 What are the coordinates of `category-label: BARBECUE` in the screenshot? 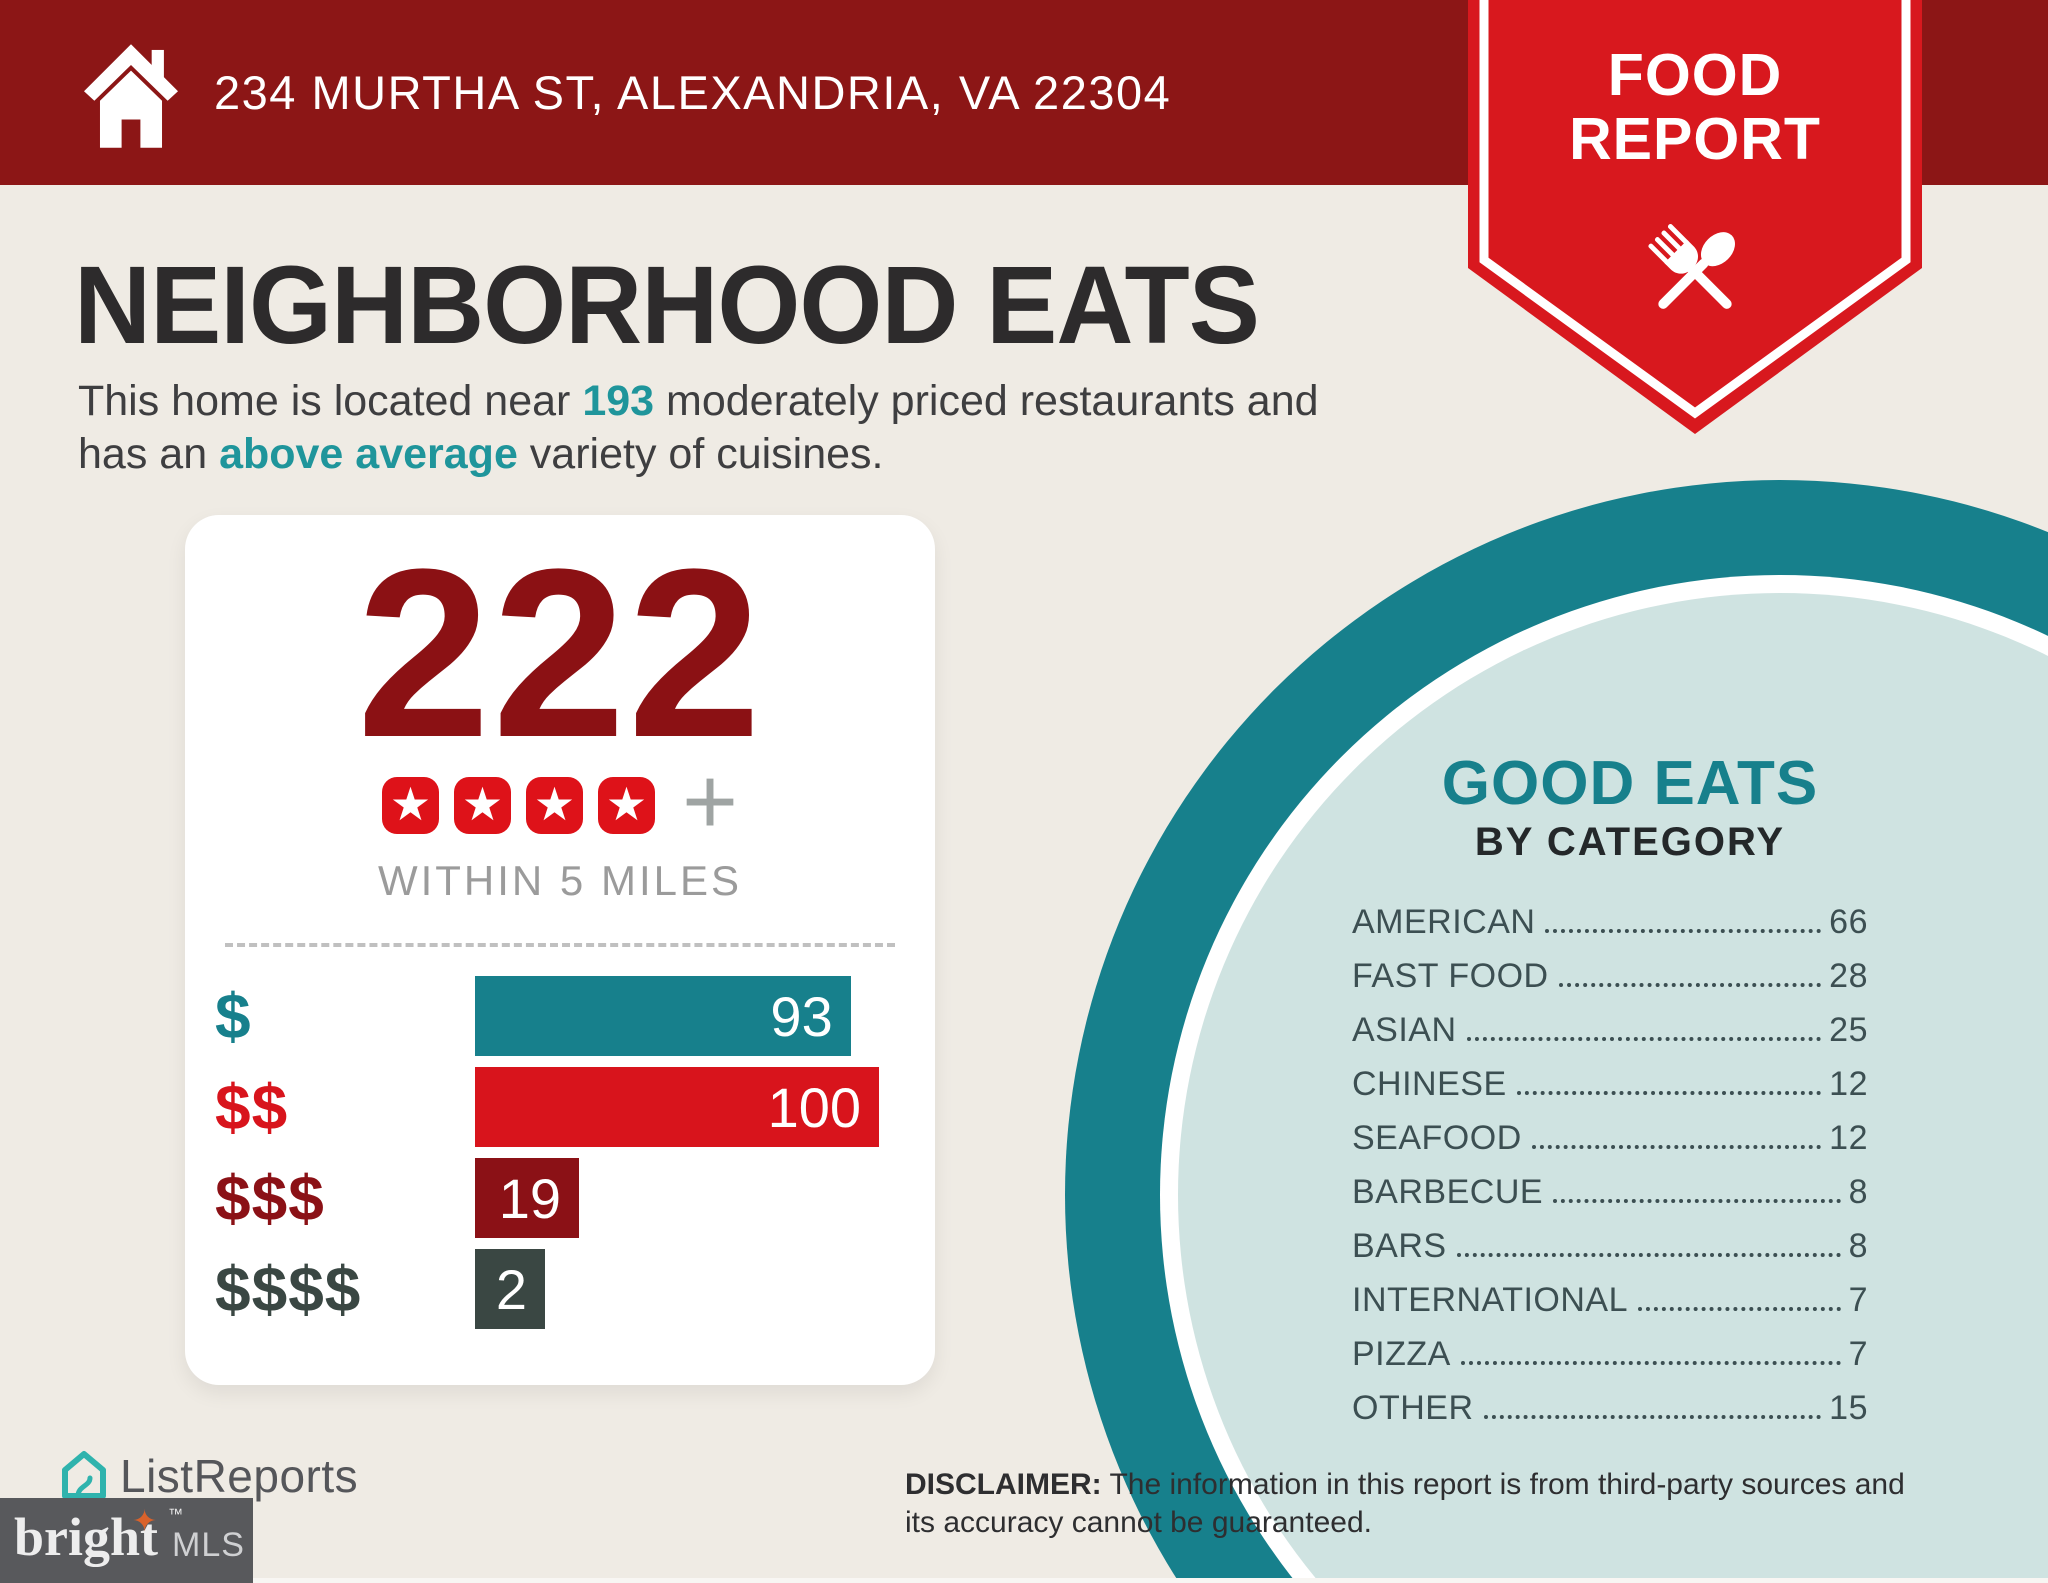 It's located at (1448, 1192).